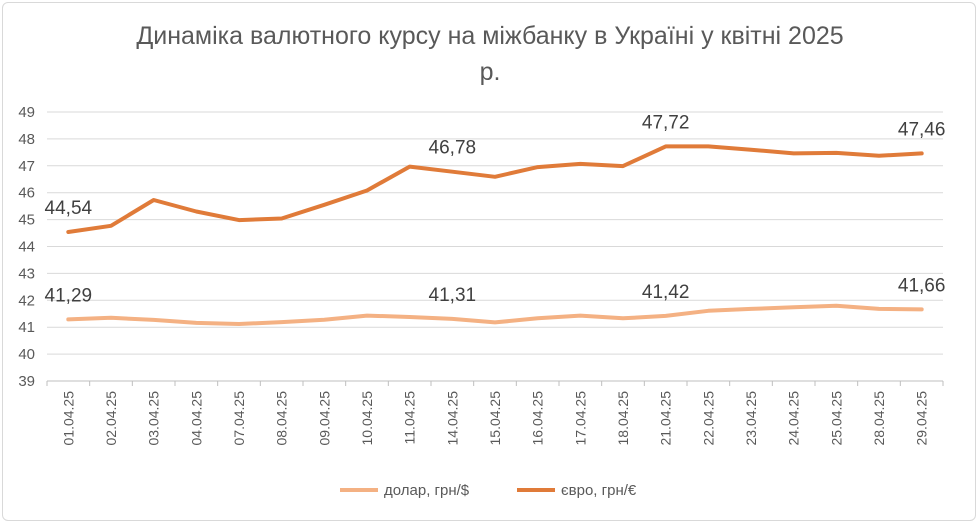  What do you see at coordinates (68, 418) in the screenshot?
I see `x-tick-label: 01.04.25` at bounding box center [68, 418].